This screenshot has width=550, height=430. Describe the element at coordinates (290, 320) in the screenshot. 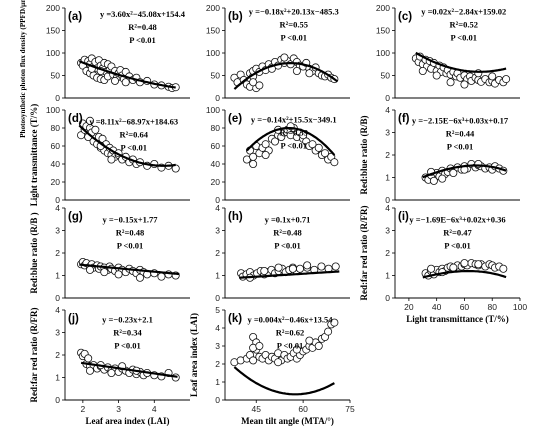

I see `fit-equation: y =0.004x²−0.46x+13.54` at that location.